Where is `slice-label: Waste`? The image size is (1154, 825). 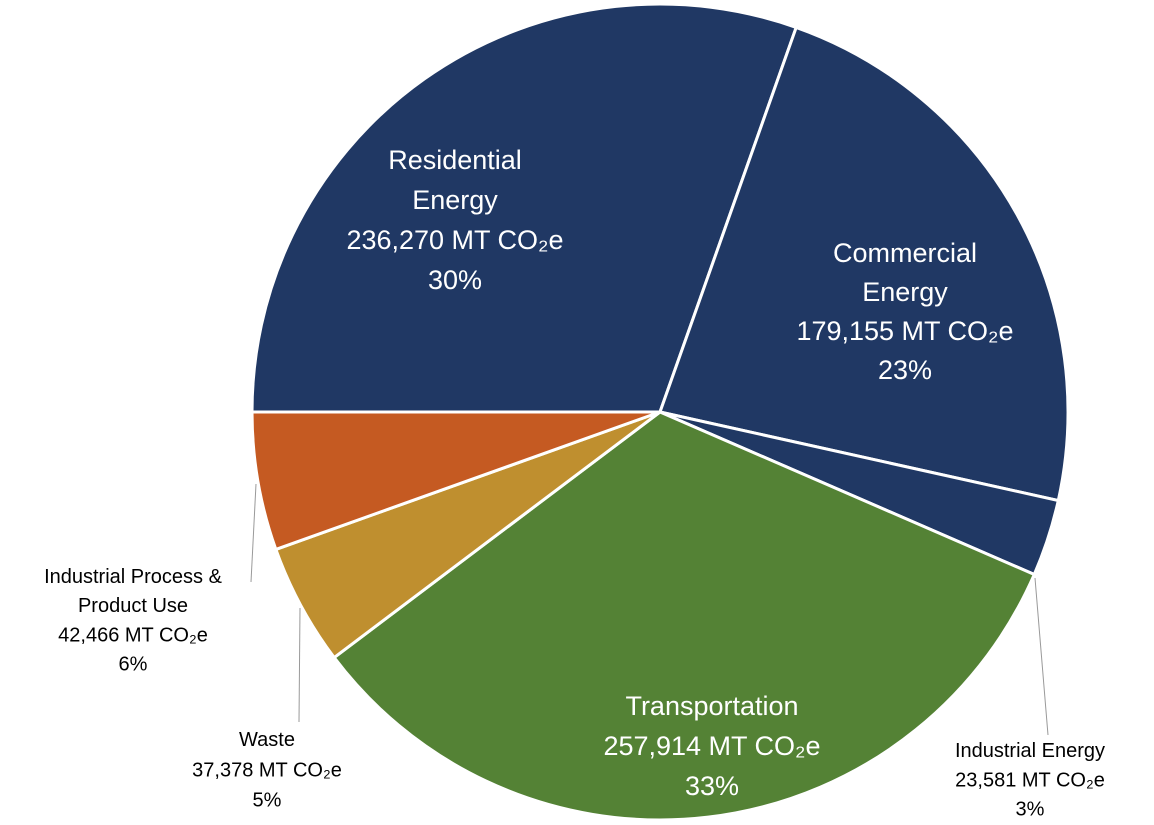 slice-label: Waste is located at coordinates (267, 740).